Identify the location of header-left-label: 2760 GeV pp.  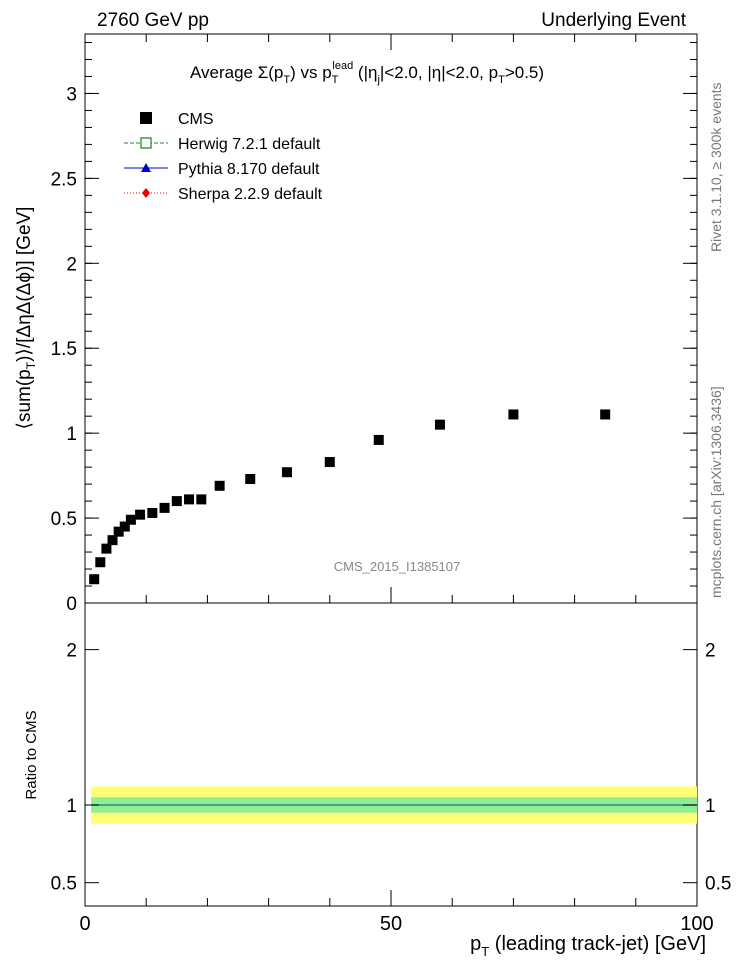
(153, 20).